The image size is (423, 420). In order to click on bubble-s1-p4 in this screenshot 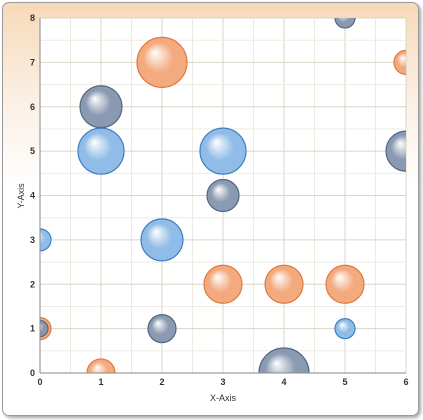, I will do `click(284, 284)`.